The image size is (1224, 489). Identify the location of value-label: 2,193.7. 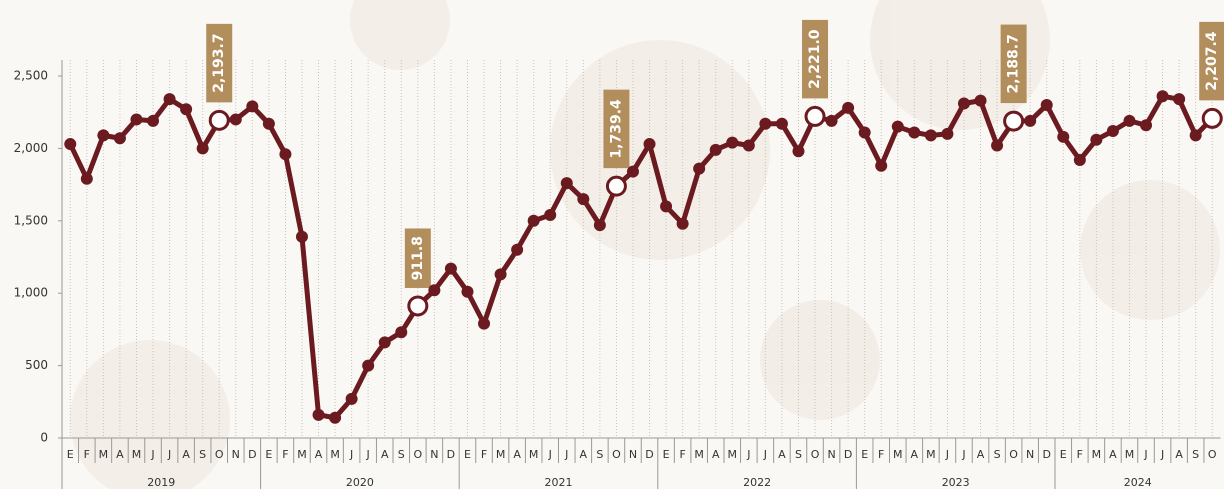
(219, 62).